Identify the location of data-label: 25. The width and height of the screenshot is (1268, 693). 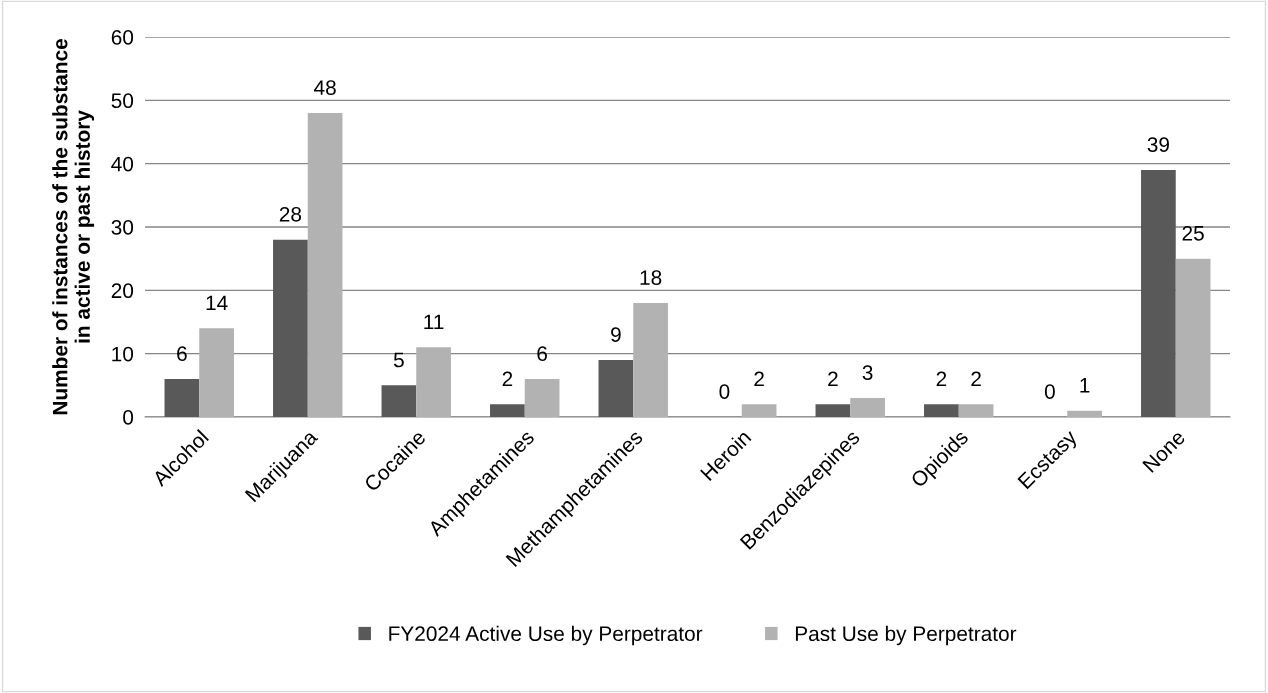
(1193, 233).